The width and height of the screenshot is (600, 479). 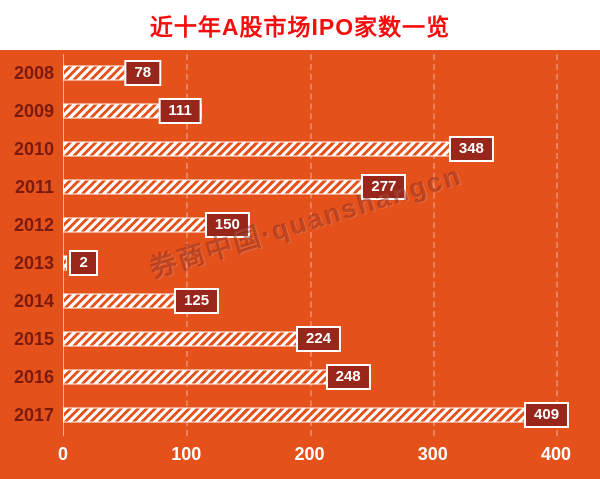 I want to click on year-label: 2013, so click(x=33, y=262).